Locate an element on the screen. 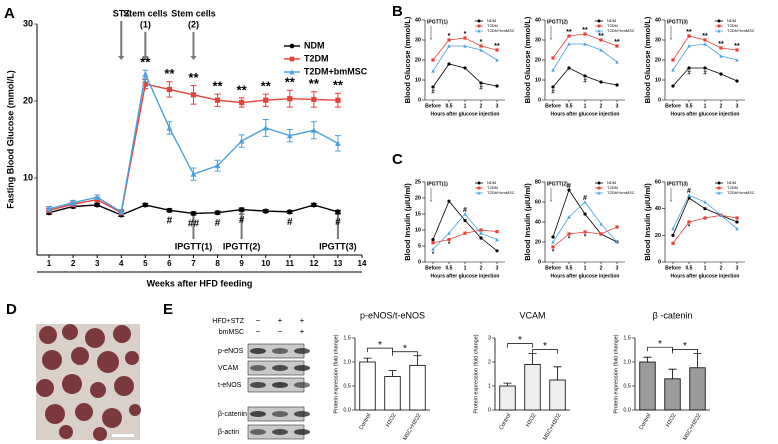 Image resolution: width=778 pixels, height=444 pixels. x-tick-label: 5 is located at coordinates (145, 263).